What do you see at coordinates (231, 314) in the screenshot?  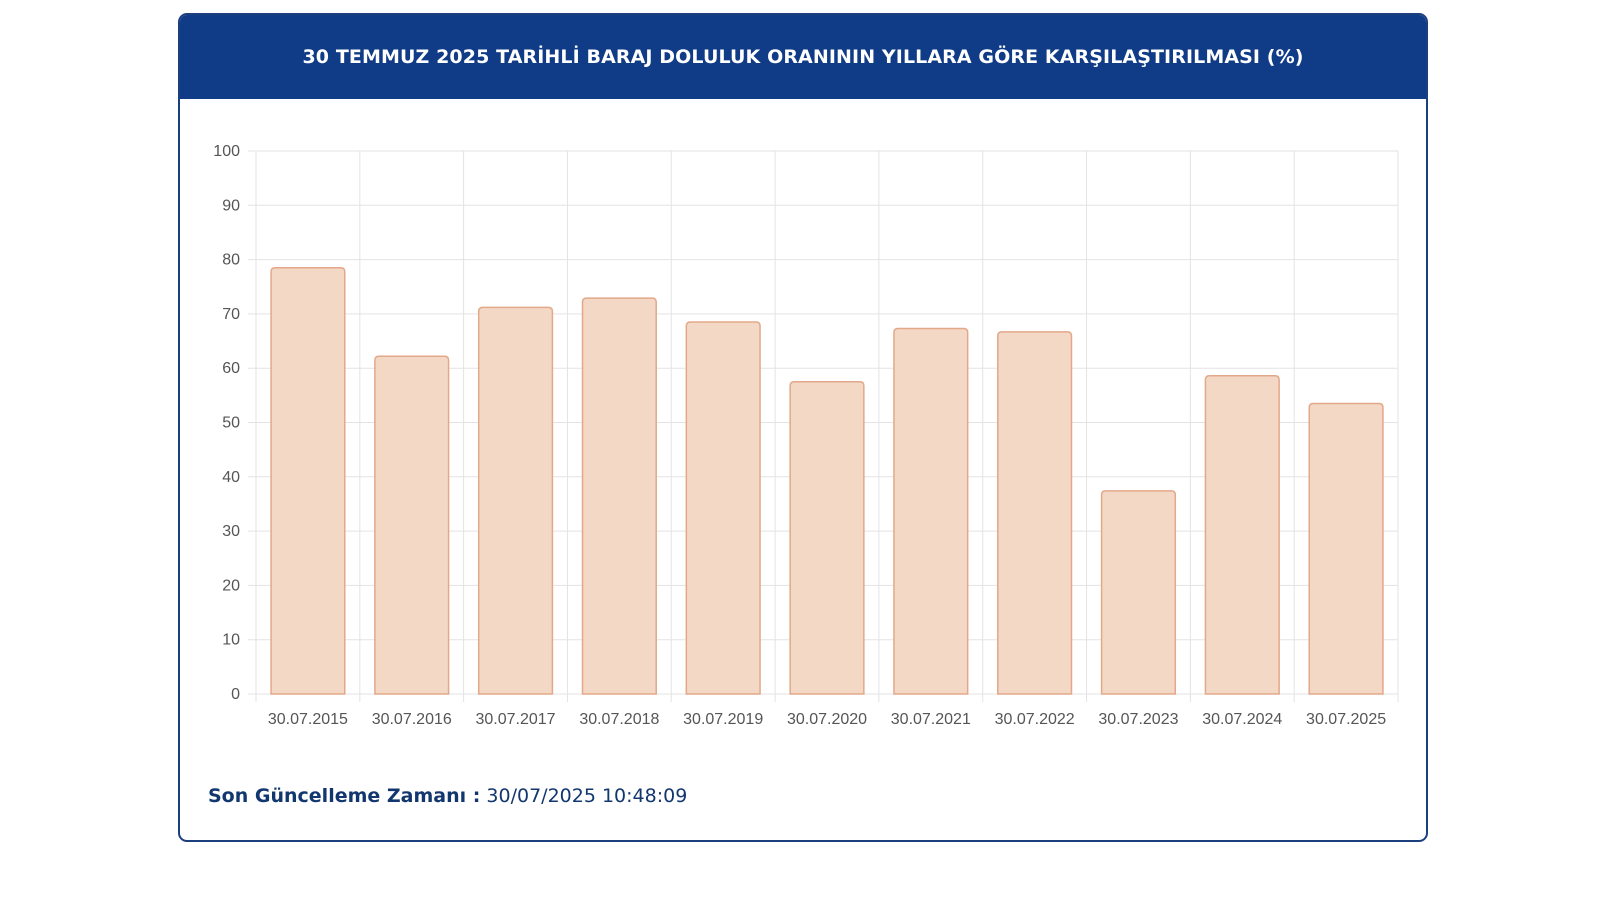 I see `y-tick-label: 70` at bounding box center [231, 314].